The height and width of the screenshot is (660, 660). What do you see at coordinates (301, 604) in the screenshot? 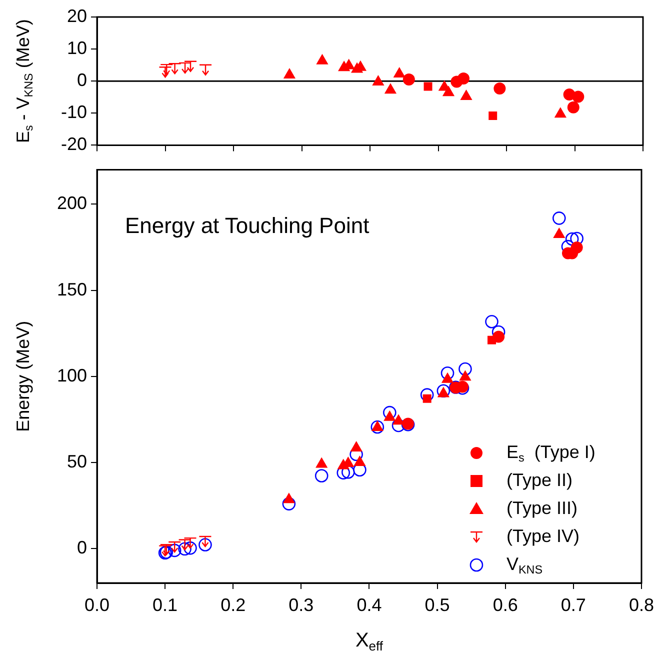
I see `x-tick-label: 0.3` at bounding box center [301, 604].